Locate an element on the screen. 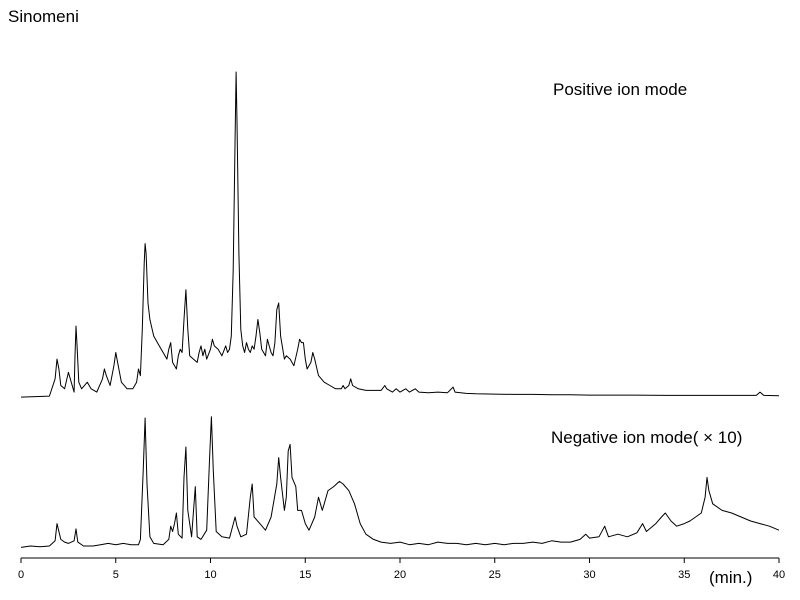 Image resolution: width=800 pixels, height=600 pixels. x-tick-label: 5 is located at coordinates (116, 575).